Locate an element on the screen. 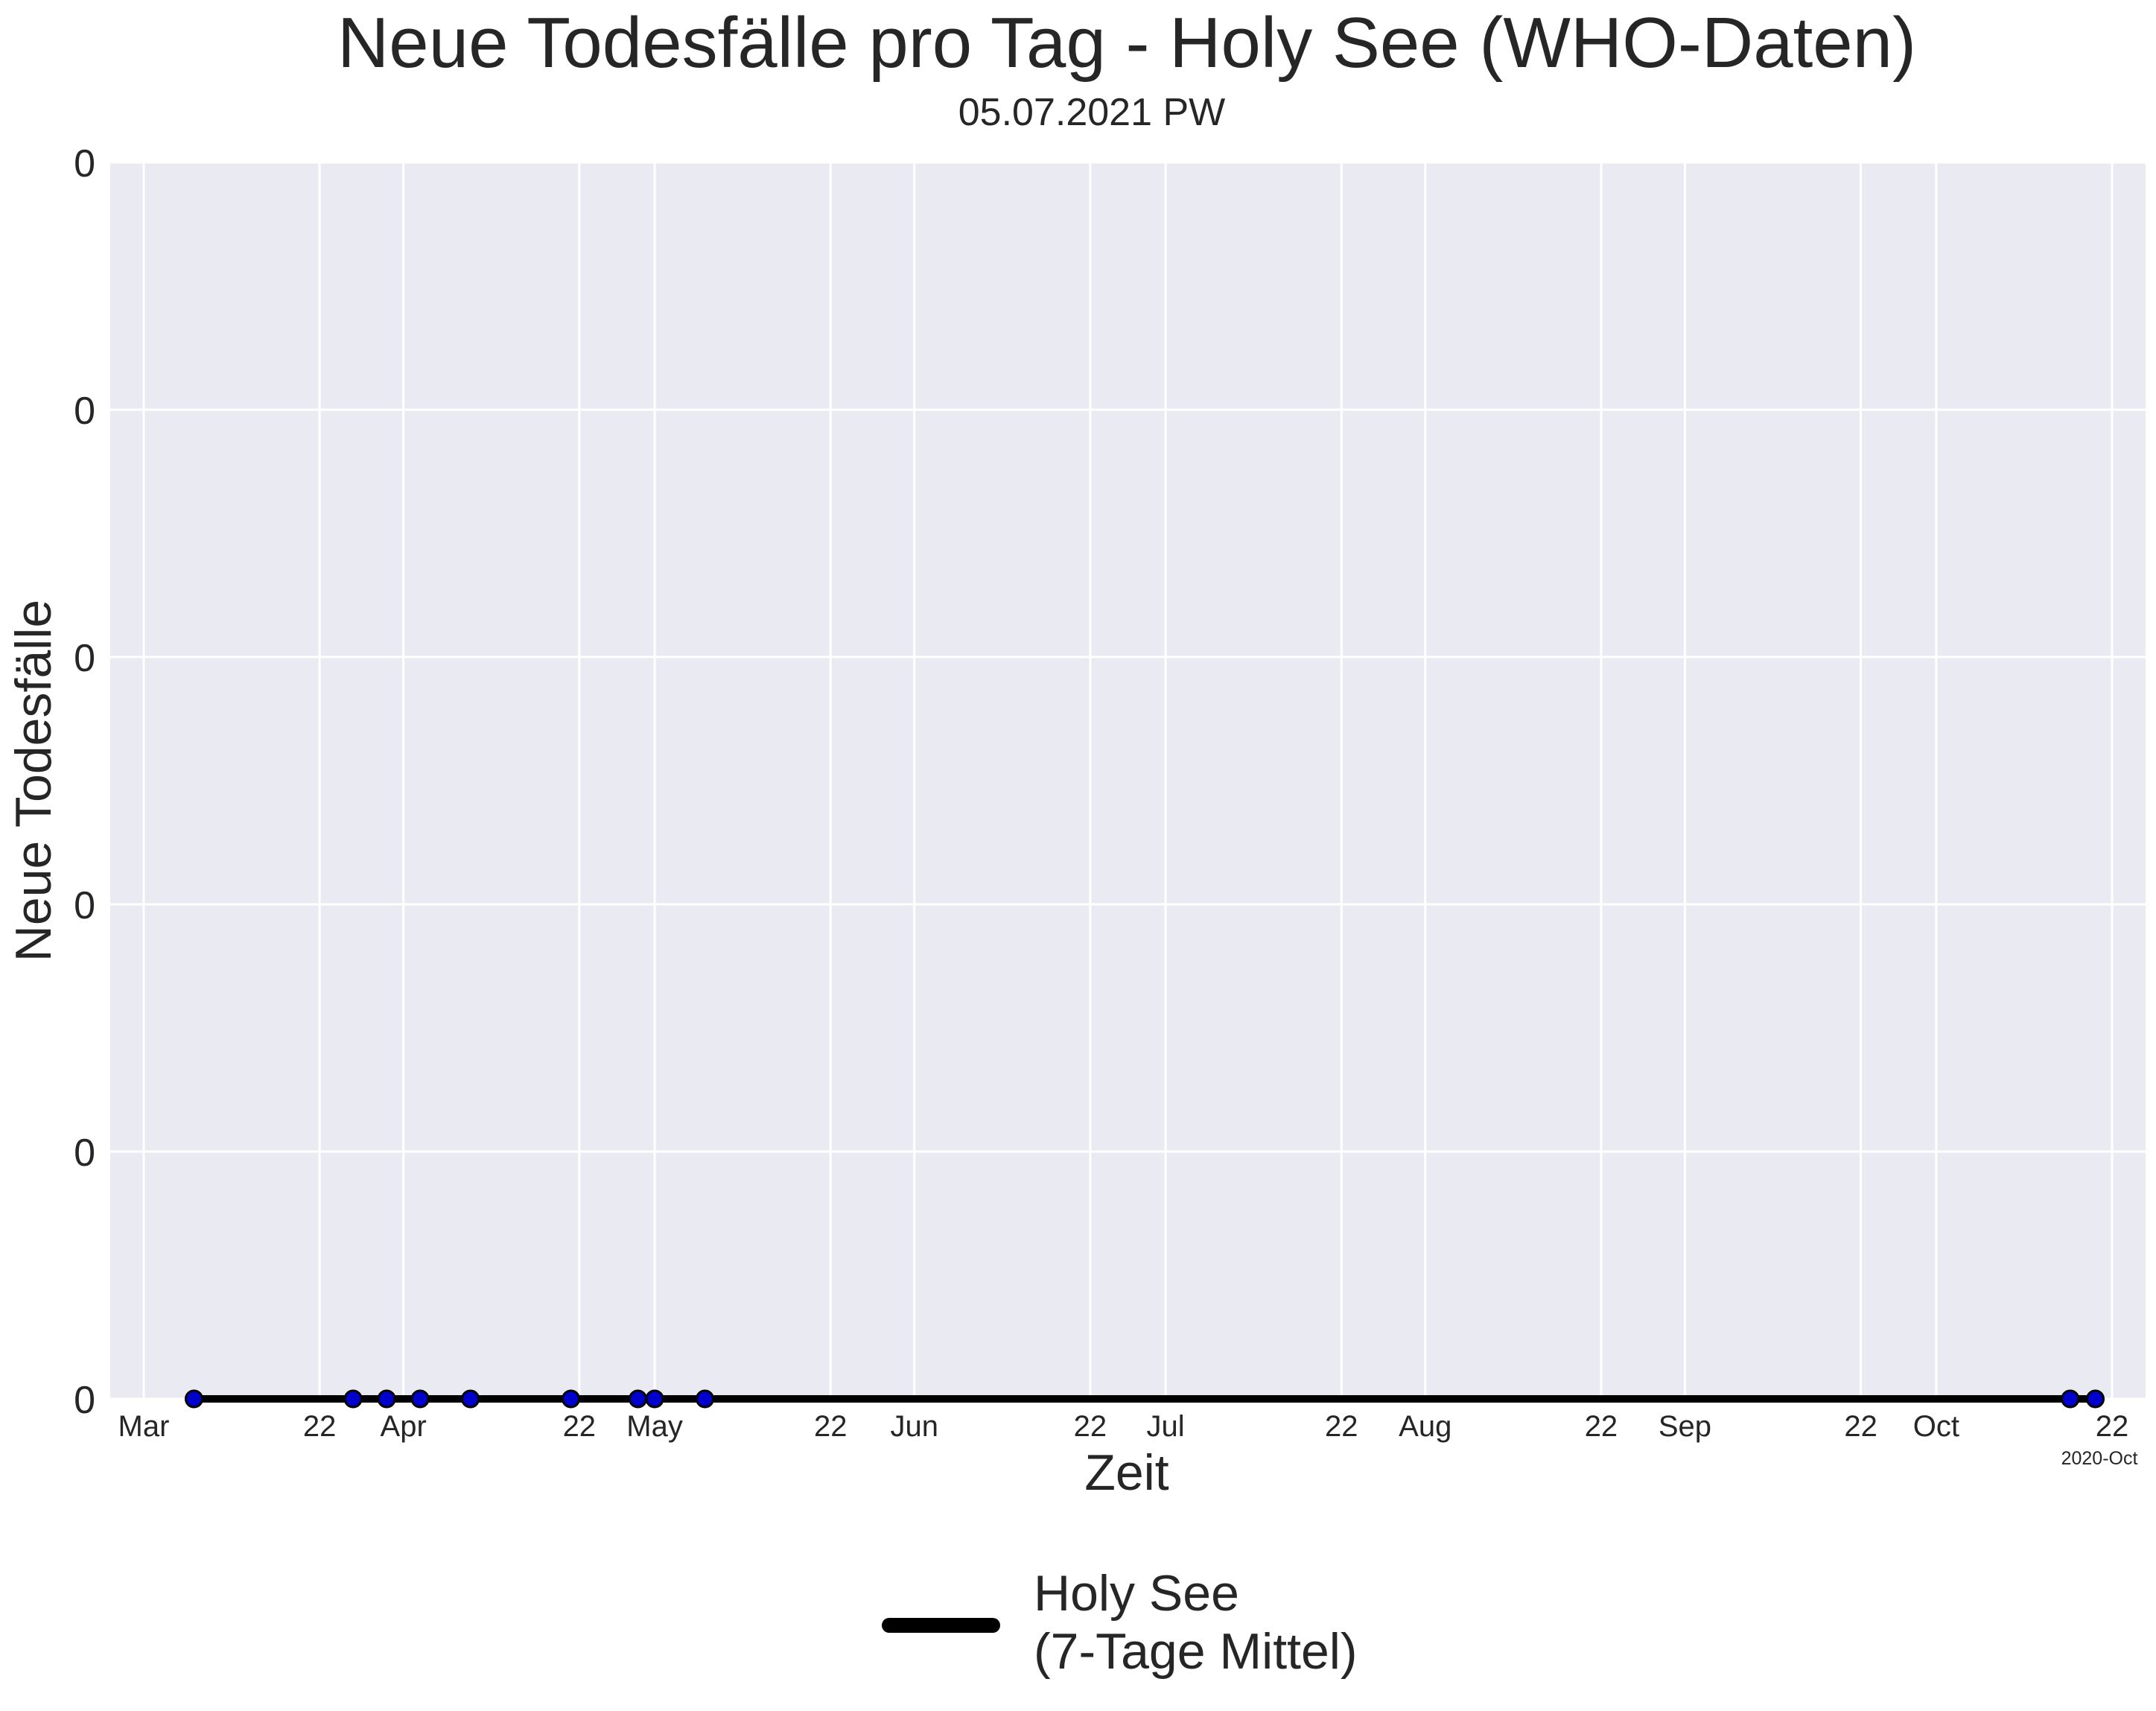  chart-subtitle: 05.07.2021 PW is located at coordinates (1091, 112).